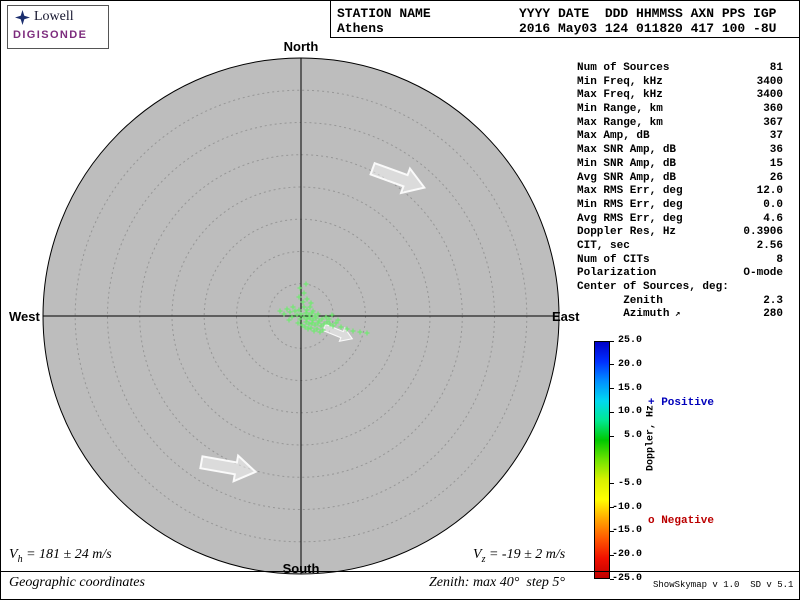 Image resolution: width=800 pixels, height=600 pixels. Describe the element at coordinates (680, 274) in the screenshot. I see `stat-row: Polarization O-mode` at that location.